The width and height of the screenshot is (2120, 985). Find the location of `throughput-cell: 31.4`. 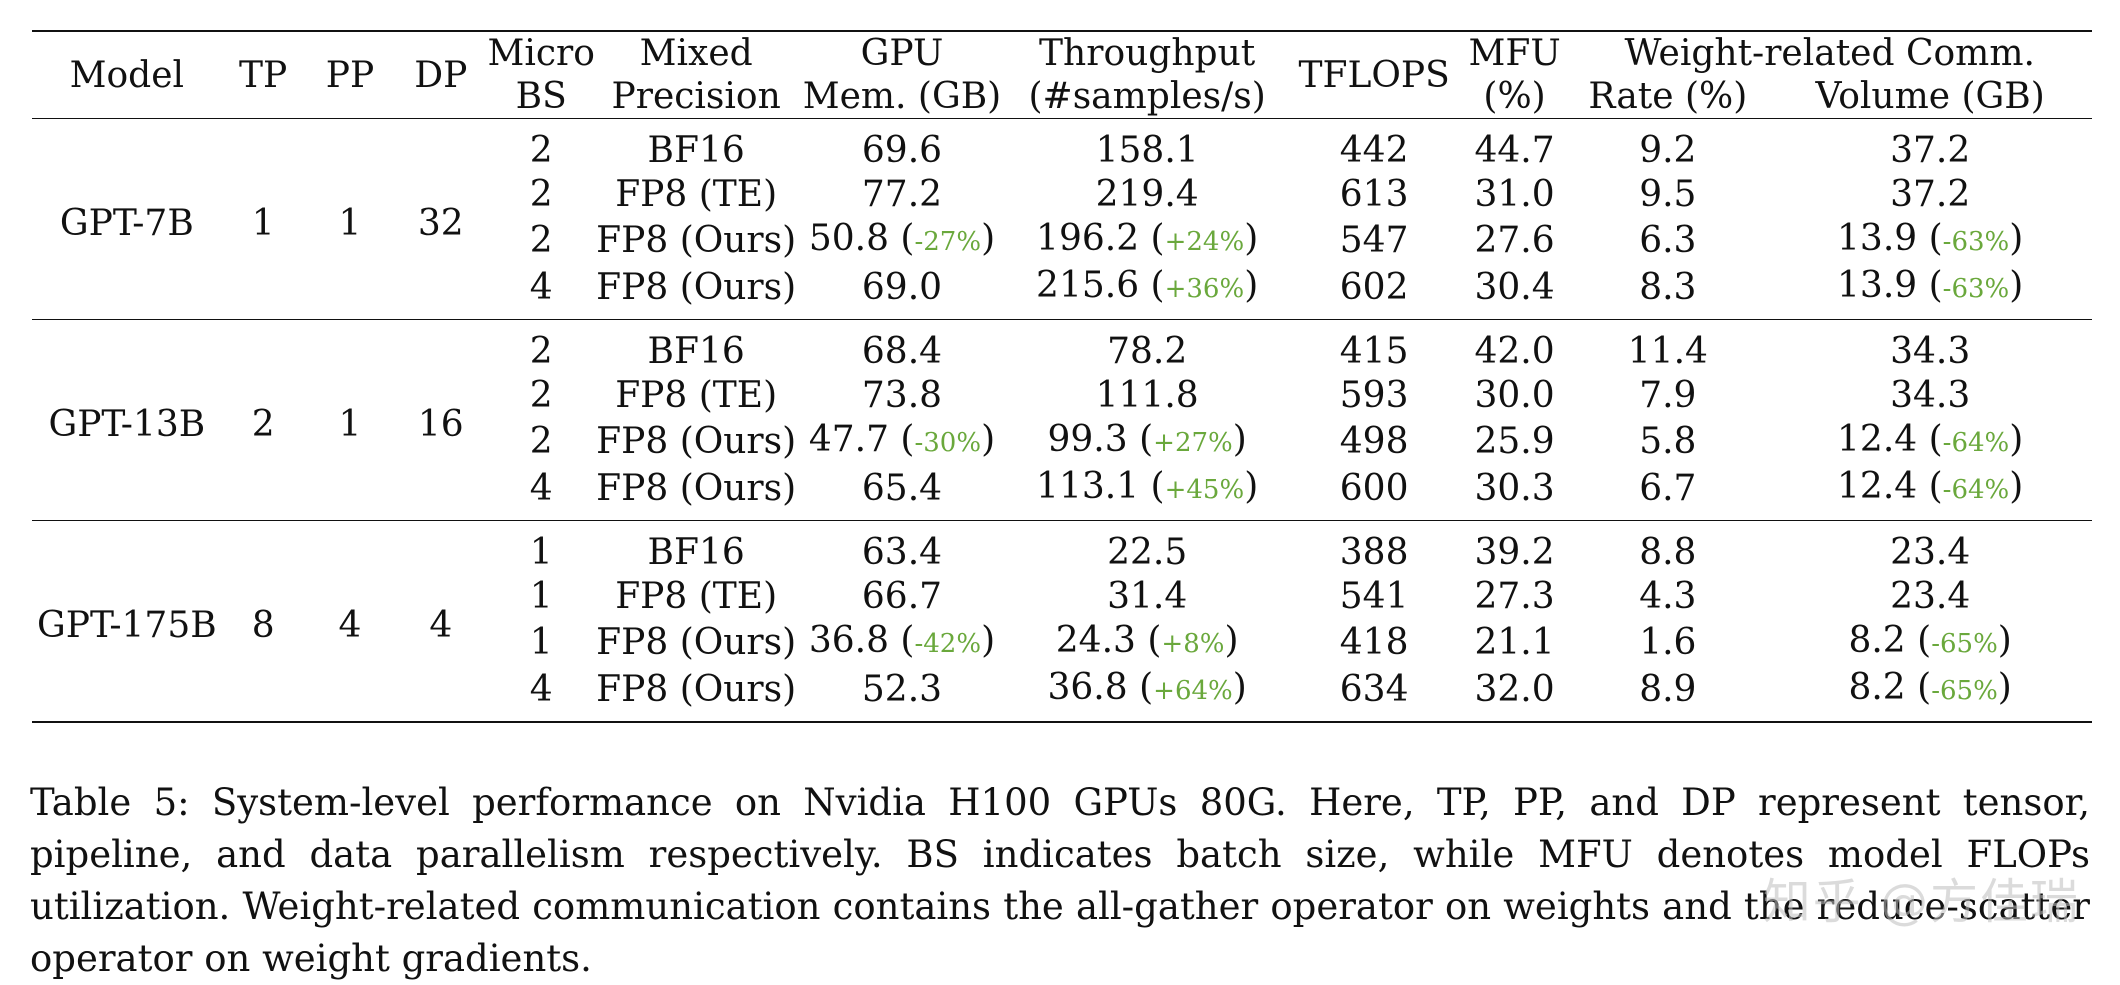

throughput-cell: 31.4 is located at coordinates (1147, 597).